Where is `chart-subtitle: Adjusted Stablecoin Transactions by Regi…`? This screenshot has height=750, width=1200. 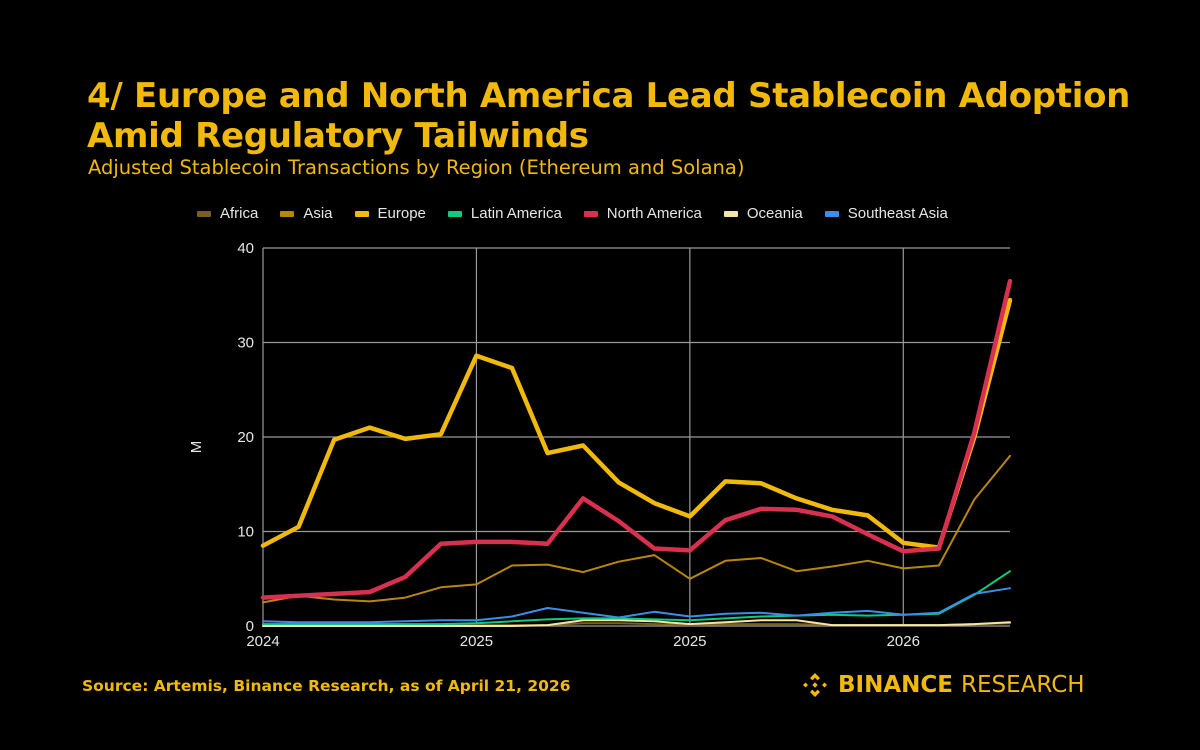
chart-subtitle: Adjusted Stablecoin Transactions by Regi… is located at coordinates (416, 167).